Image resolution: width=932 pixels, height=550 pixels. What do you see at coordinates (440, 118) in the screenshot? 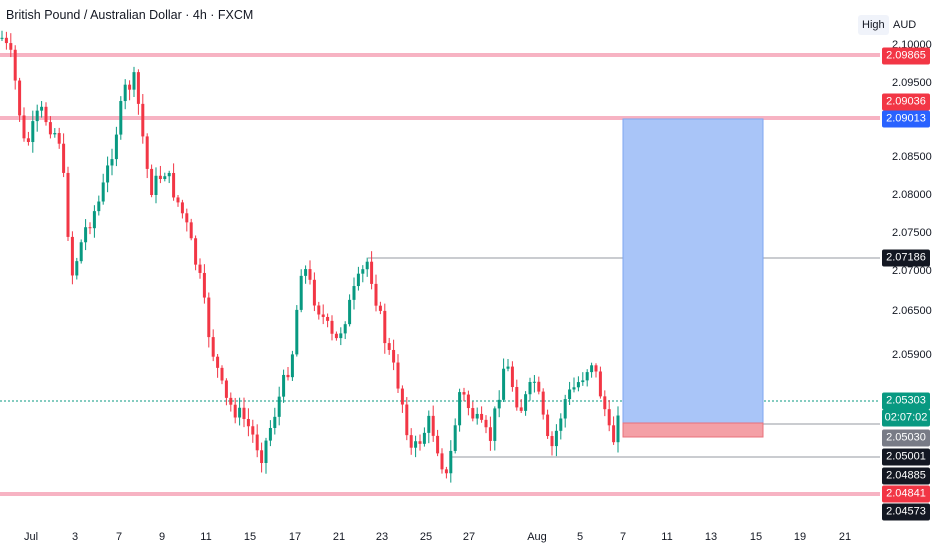
I see `resistance-line-upper` at bounding box center [440, 118].